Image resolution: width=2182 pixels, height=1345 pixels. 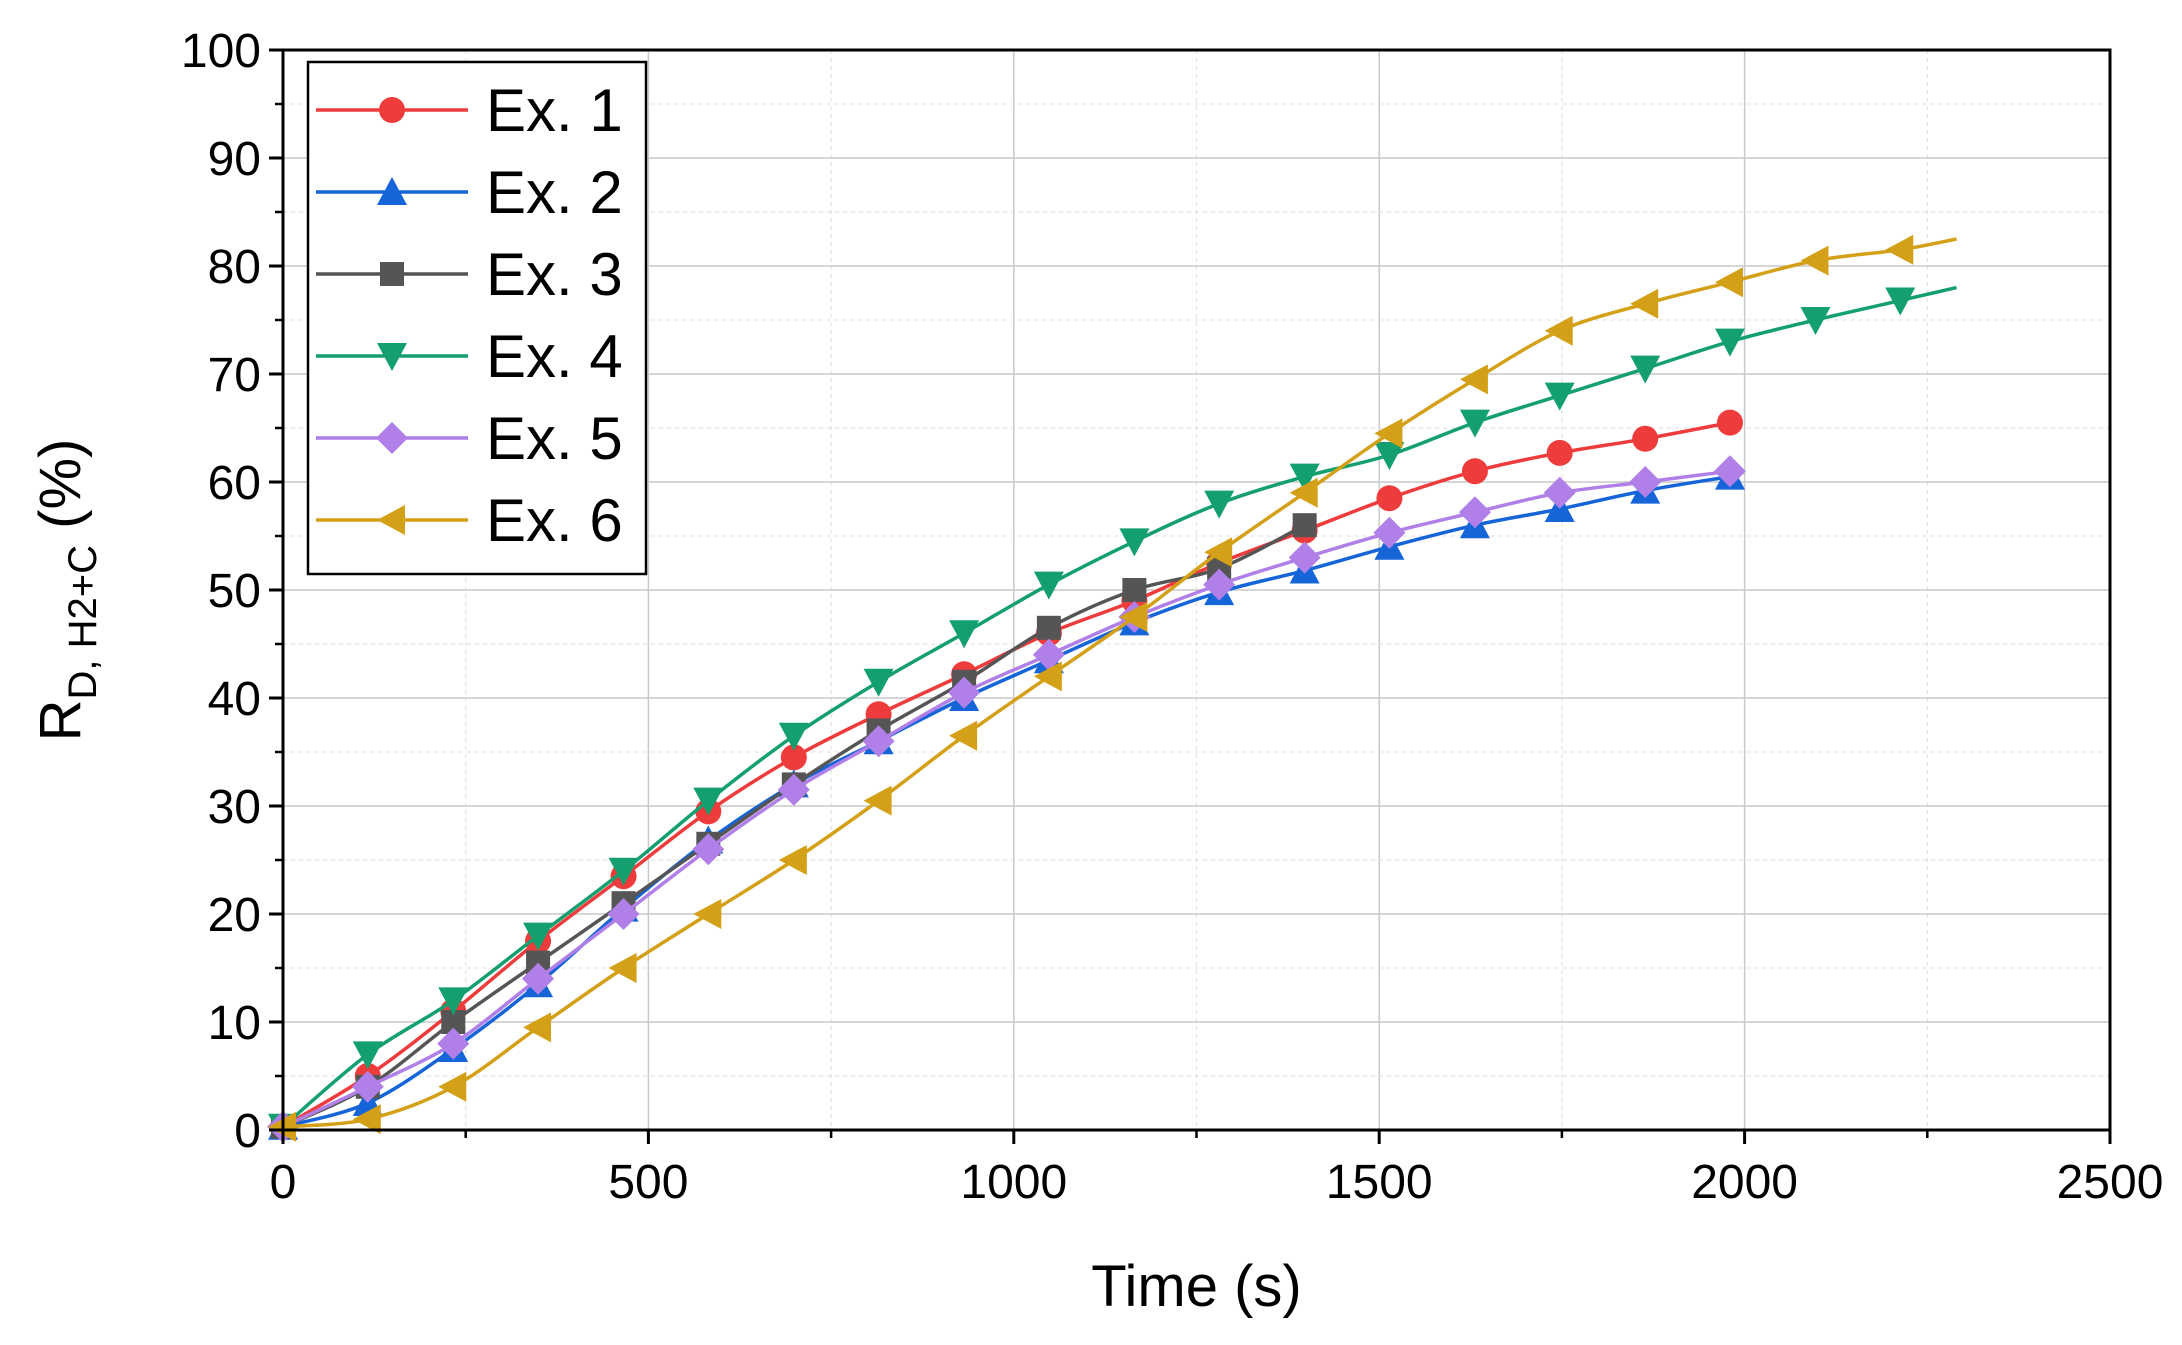 I want to click on y-axis-title-suffix: (%), so click(x=60, y=492).